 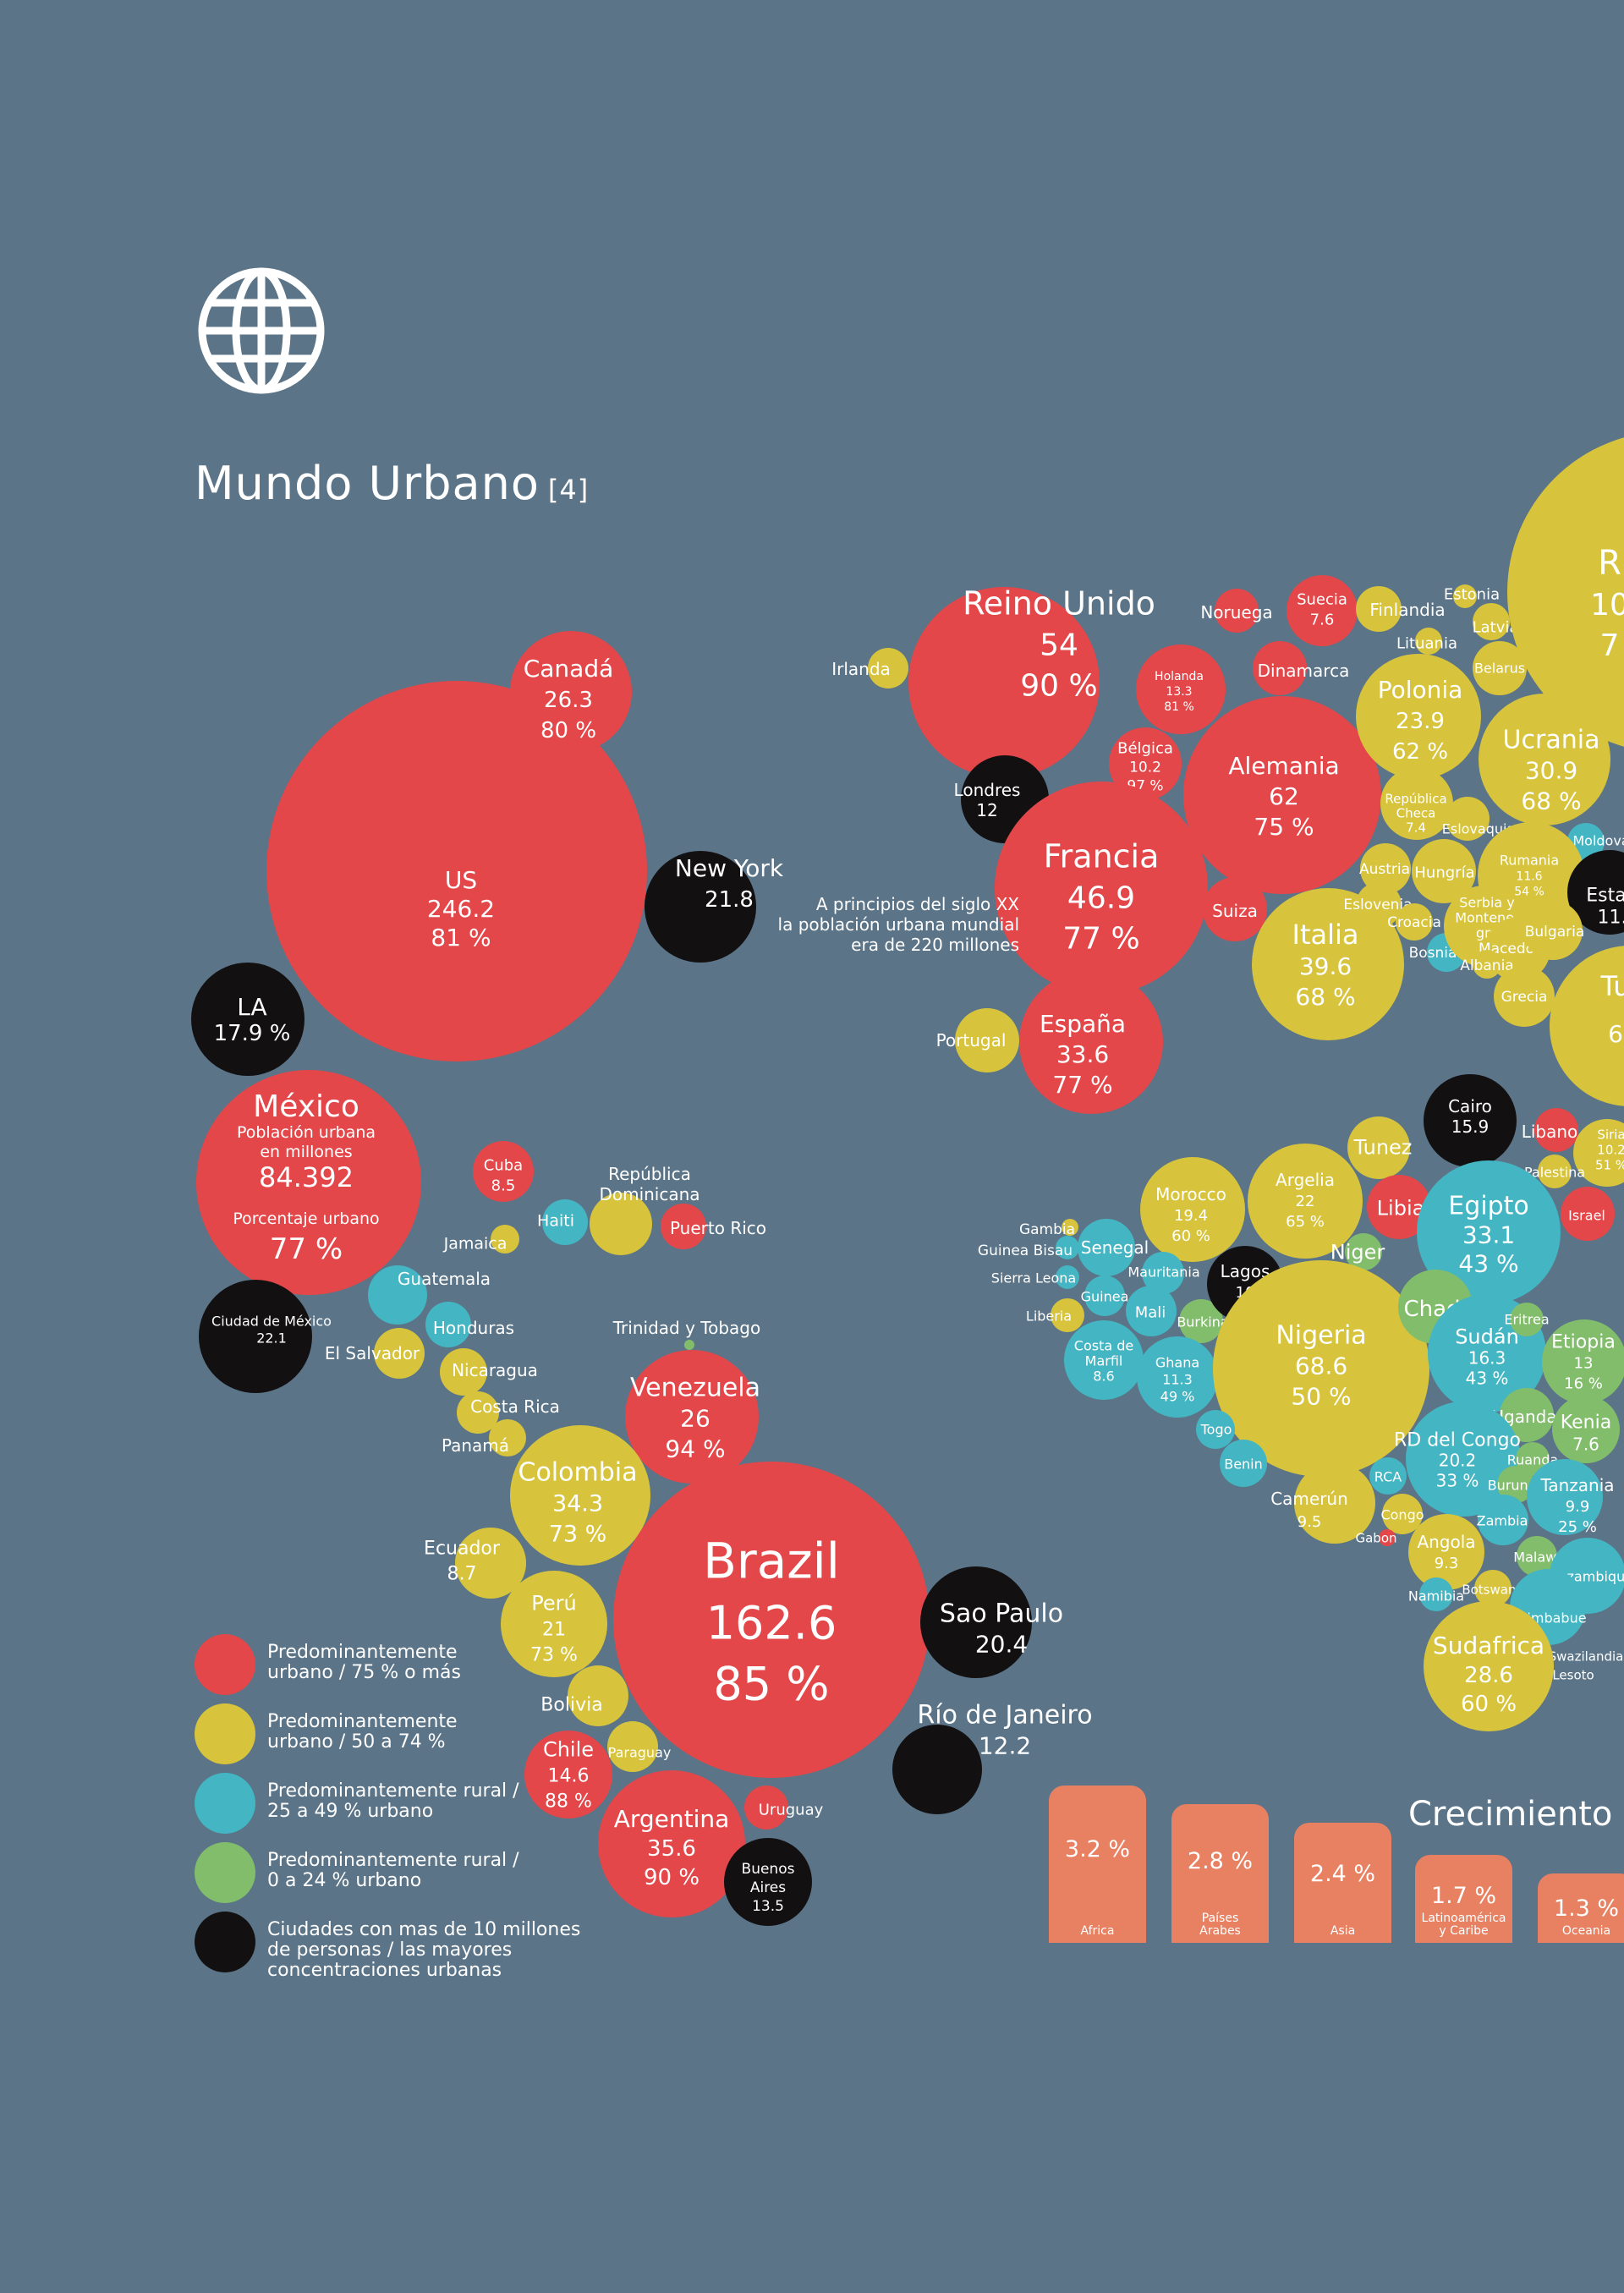 I want to click on growth-bar-3: 1.7 % Latinoamérica y Caribe, so click(x=1464, y=1899).